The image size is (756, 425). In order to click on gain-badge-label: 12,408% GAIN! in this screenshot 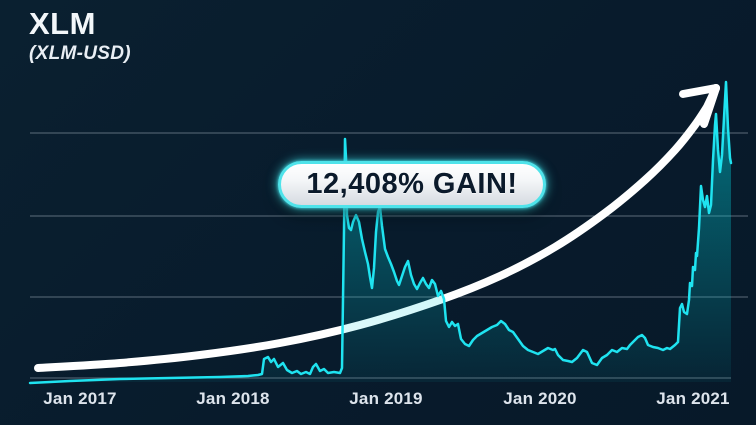, I will do `click(412, 184)`.